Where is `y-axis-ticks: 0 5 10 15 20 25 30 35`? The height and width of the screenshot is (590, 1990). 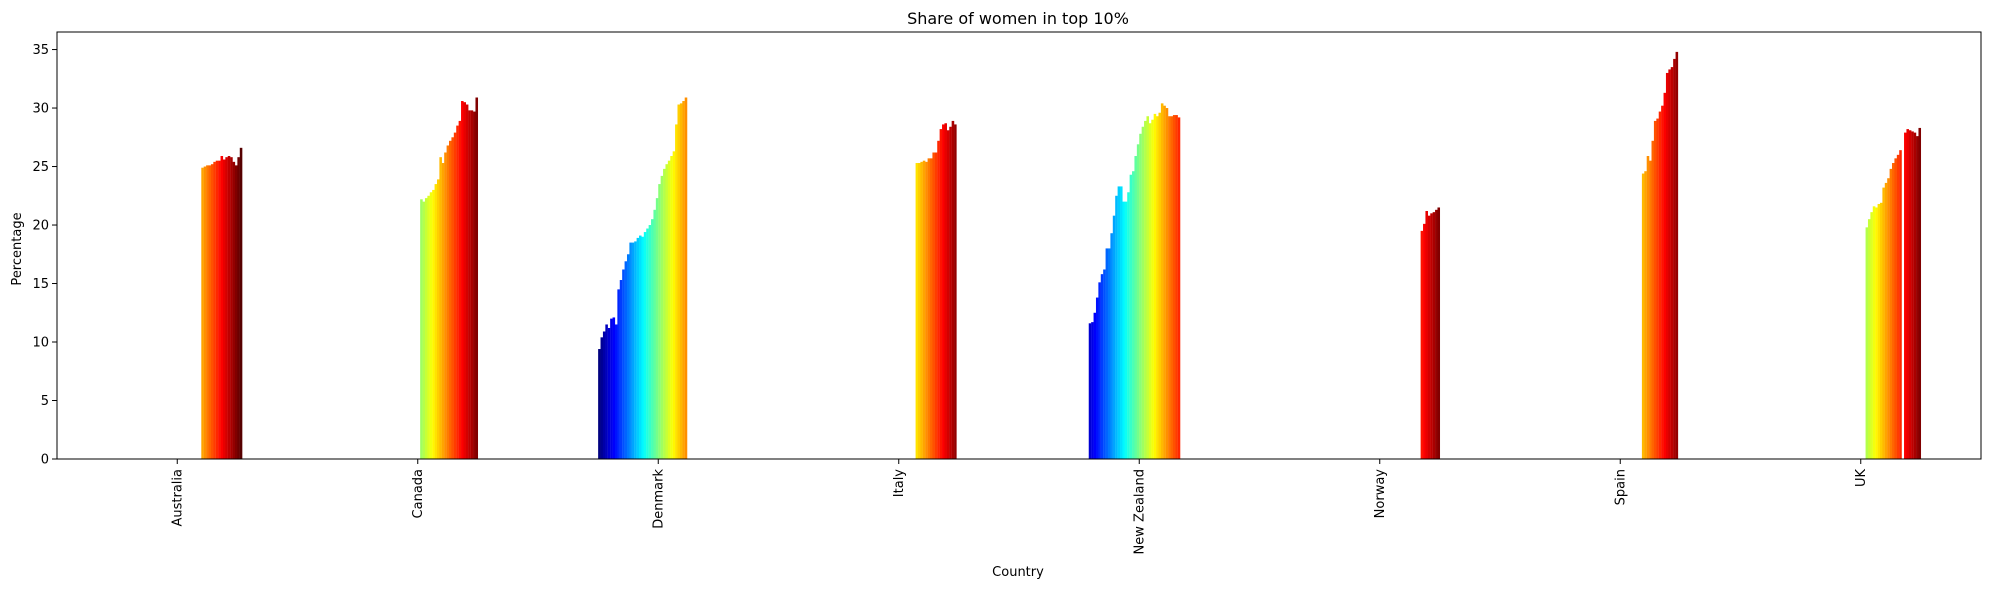
y-axis-ticks: 0 5 10 15 20 25 30 35 is located at coordinates (44, 255).